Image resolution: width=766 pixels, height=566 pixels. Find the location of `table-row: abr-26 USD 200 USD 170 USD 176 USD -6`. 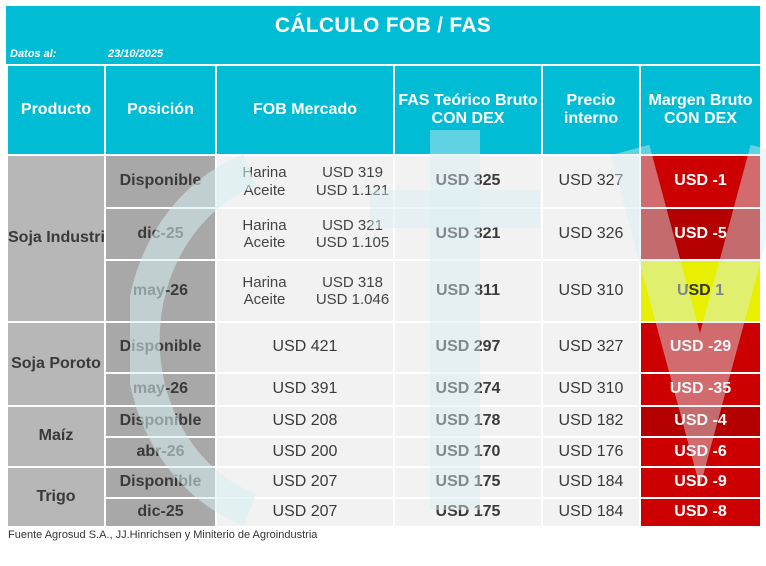

table-row: abr-26 USD 200 USD 170 USD 176 USD -6 is located at coordinates (384, 452).